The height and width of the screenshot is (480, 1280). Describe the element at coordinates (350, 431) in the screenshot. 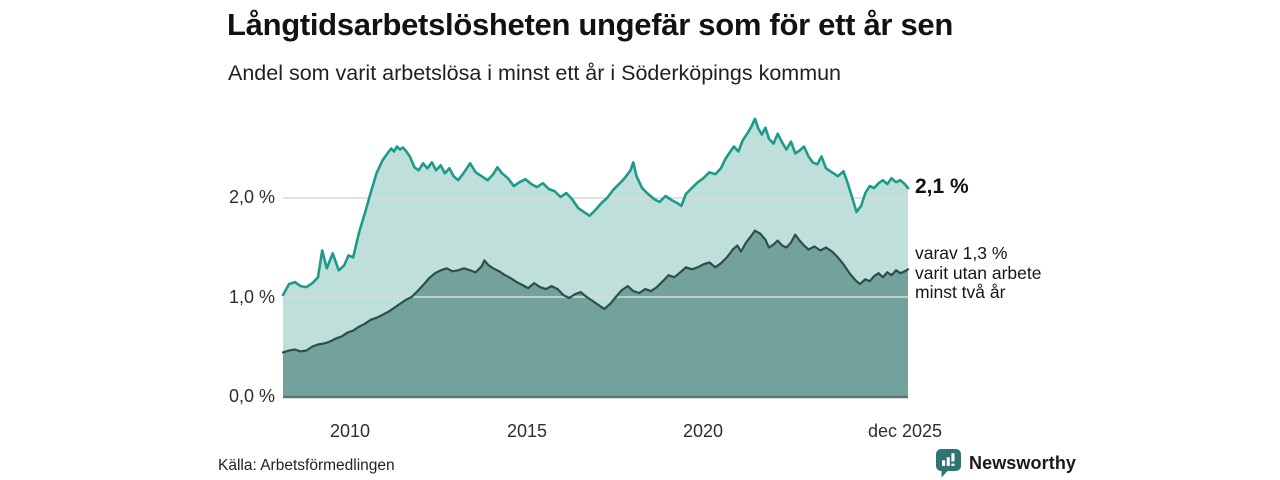

I see `x-axis-tick-2010: 2010` at that location.